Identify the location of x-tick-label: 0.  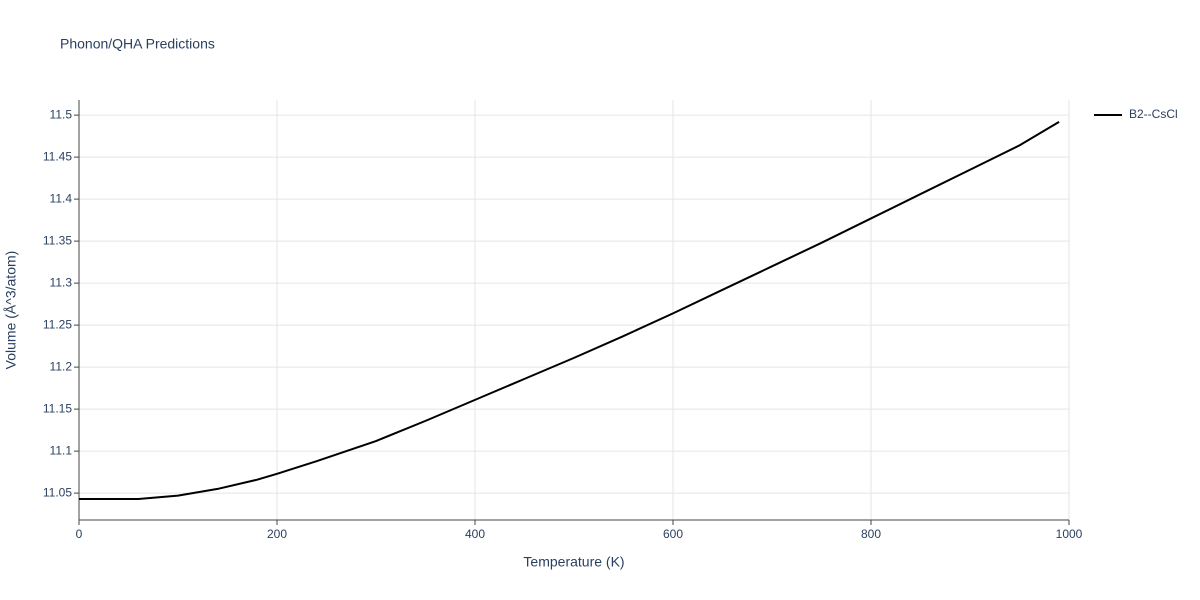
(79, 534).